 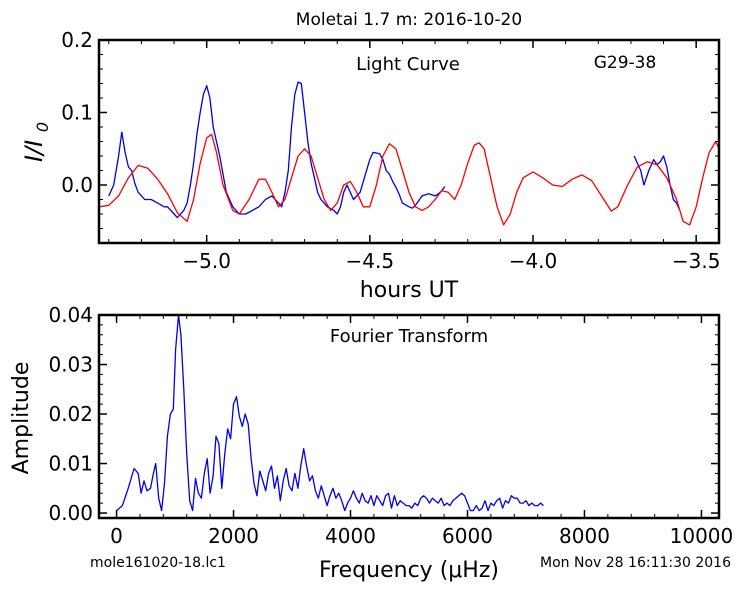 I want to click on light-curve-xtick-label: −5.0, so click(x=206, y=261).